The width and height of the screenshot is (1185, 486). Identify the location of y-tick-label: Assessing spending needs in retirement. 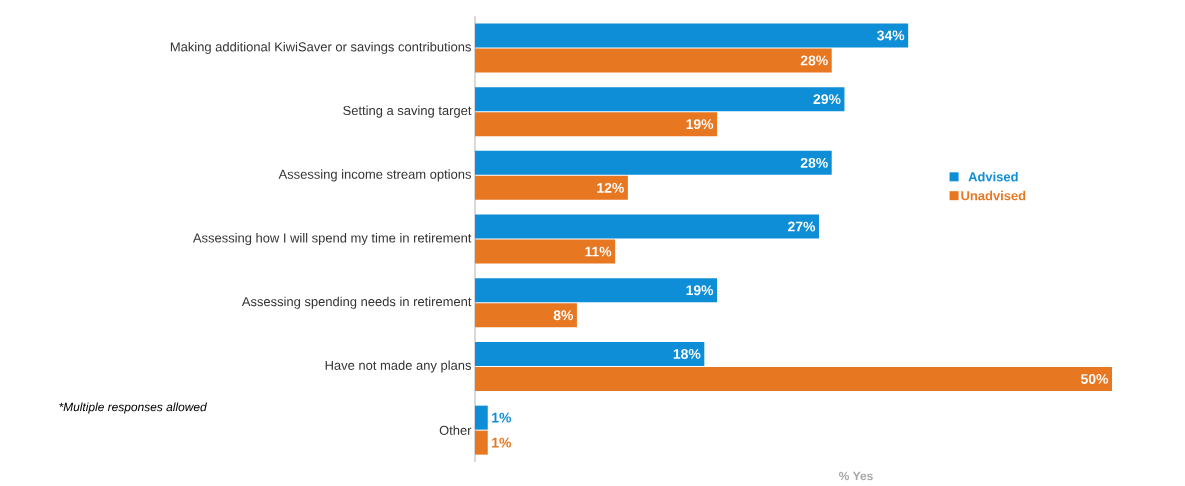
(356, 302).